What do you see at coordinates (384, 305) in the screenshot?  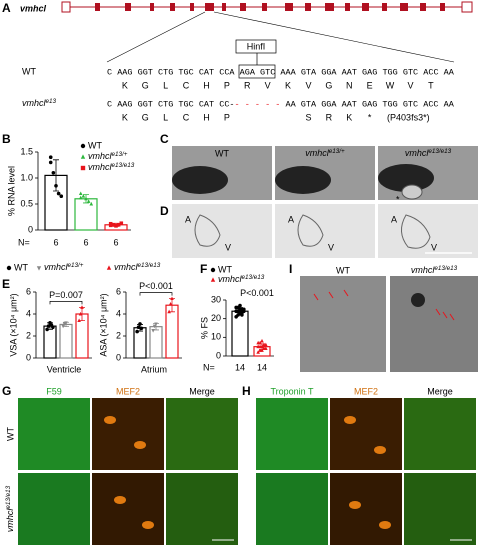 I see `arrows` at bounding box center [384, 305].